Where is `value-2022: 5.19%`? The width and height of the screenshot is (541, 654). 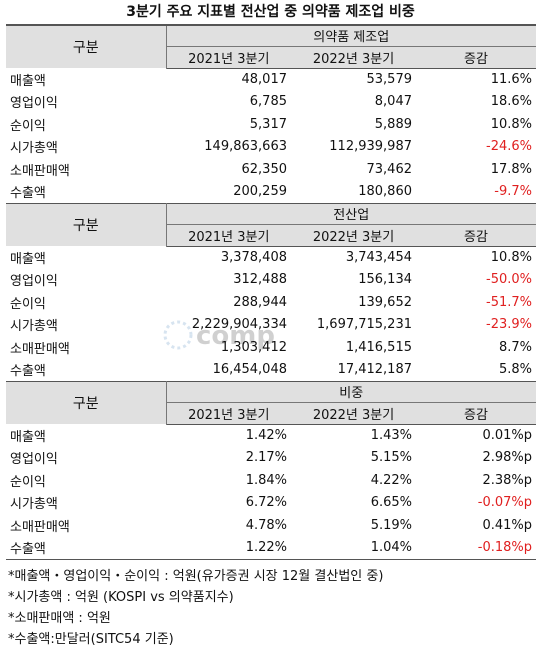 value-2022: 5.19% is located at coordinates (391, 525).